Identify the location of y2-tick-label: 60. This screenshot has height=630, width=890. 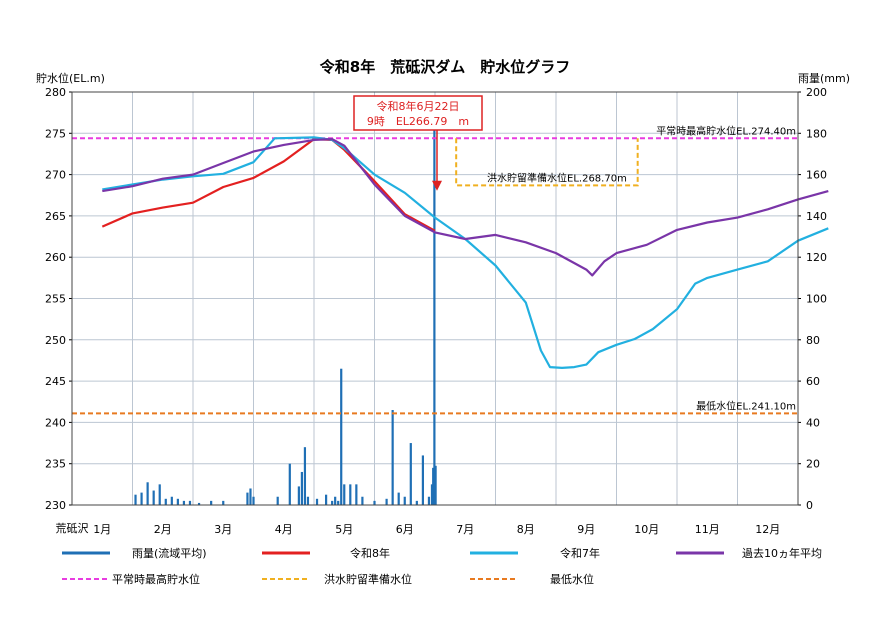
(813, 381).